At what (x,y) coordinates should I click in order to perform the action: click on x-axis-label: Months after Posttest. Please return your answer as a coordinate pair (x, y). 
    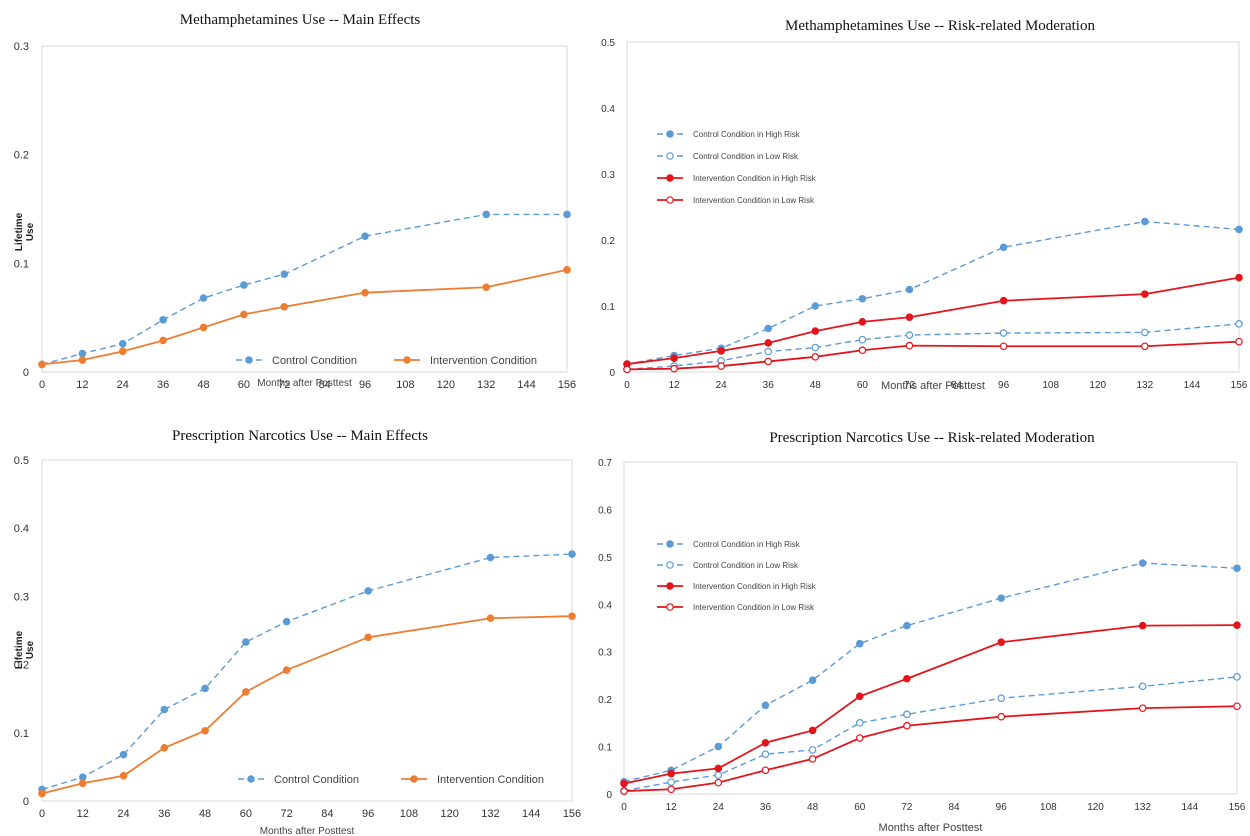
    Looking at the image, I should click on (307, 831).